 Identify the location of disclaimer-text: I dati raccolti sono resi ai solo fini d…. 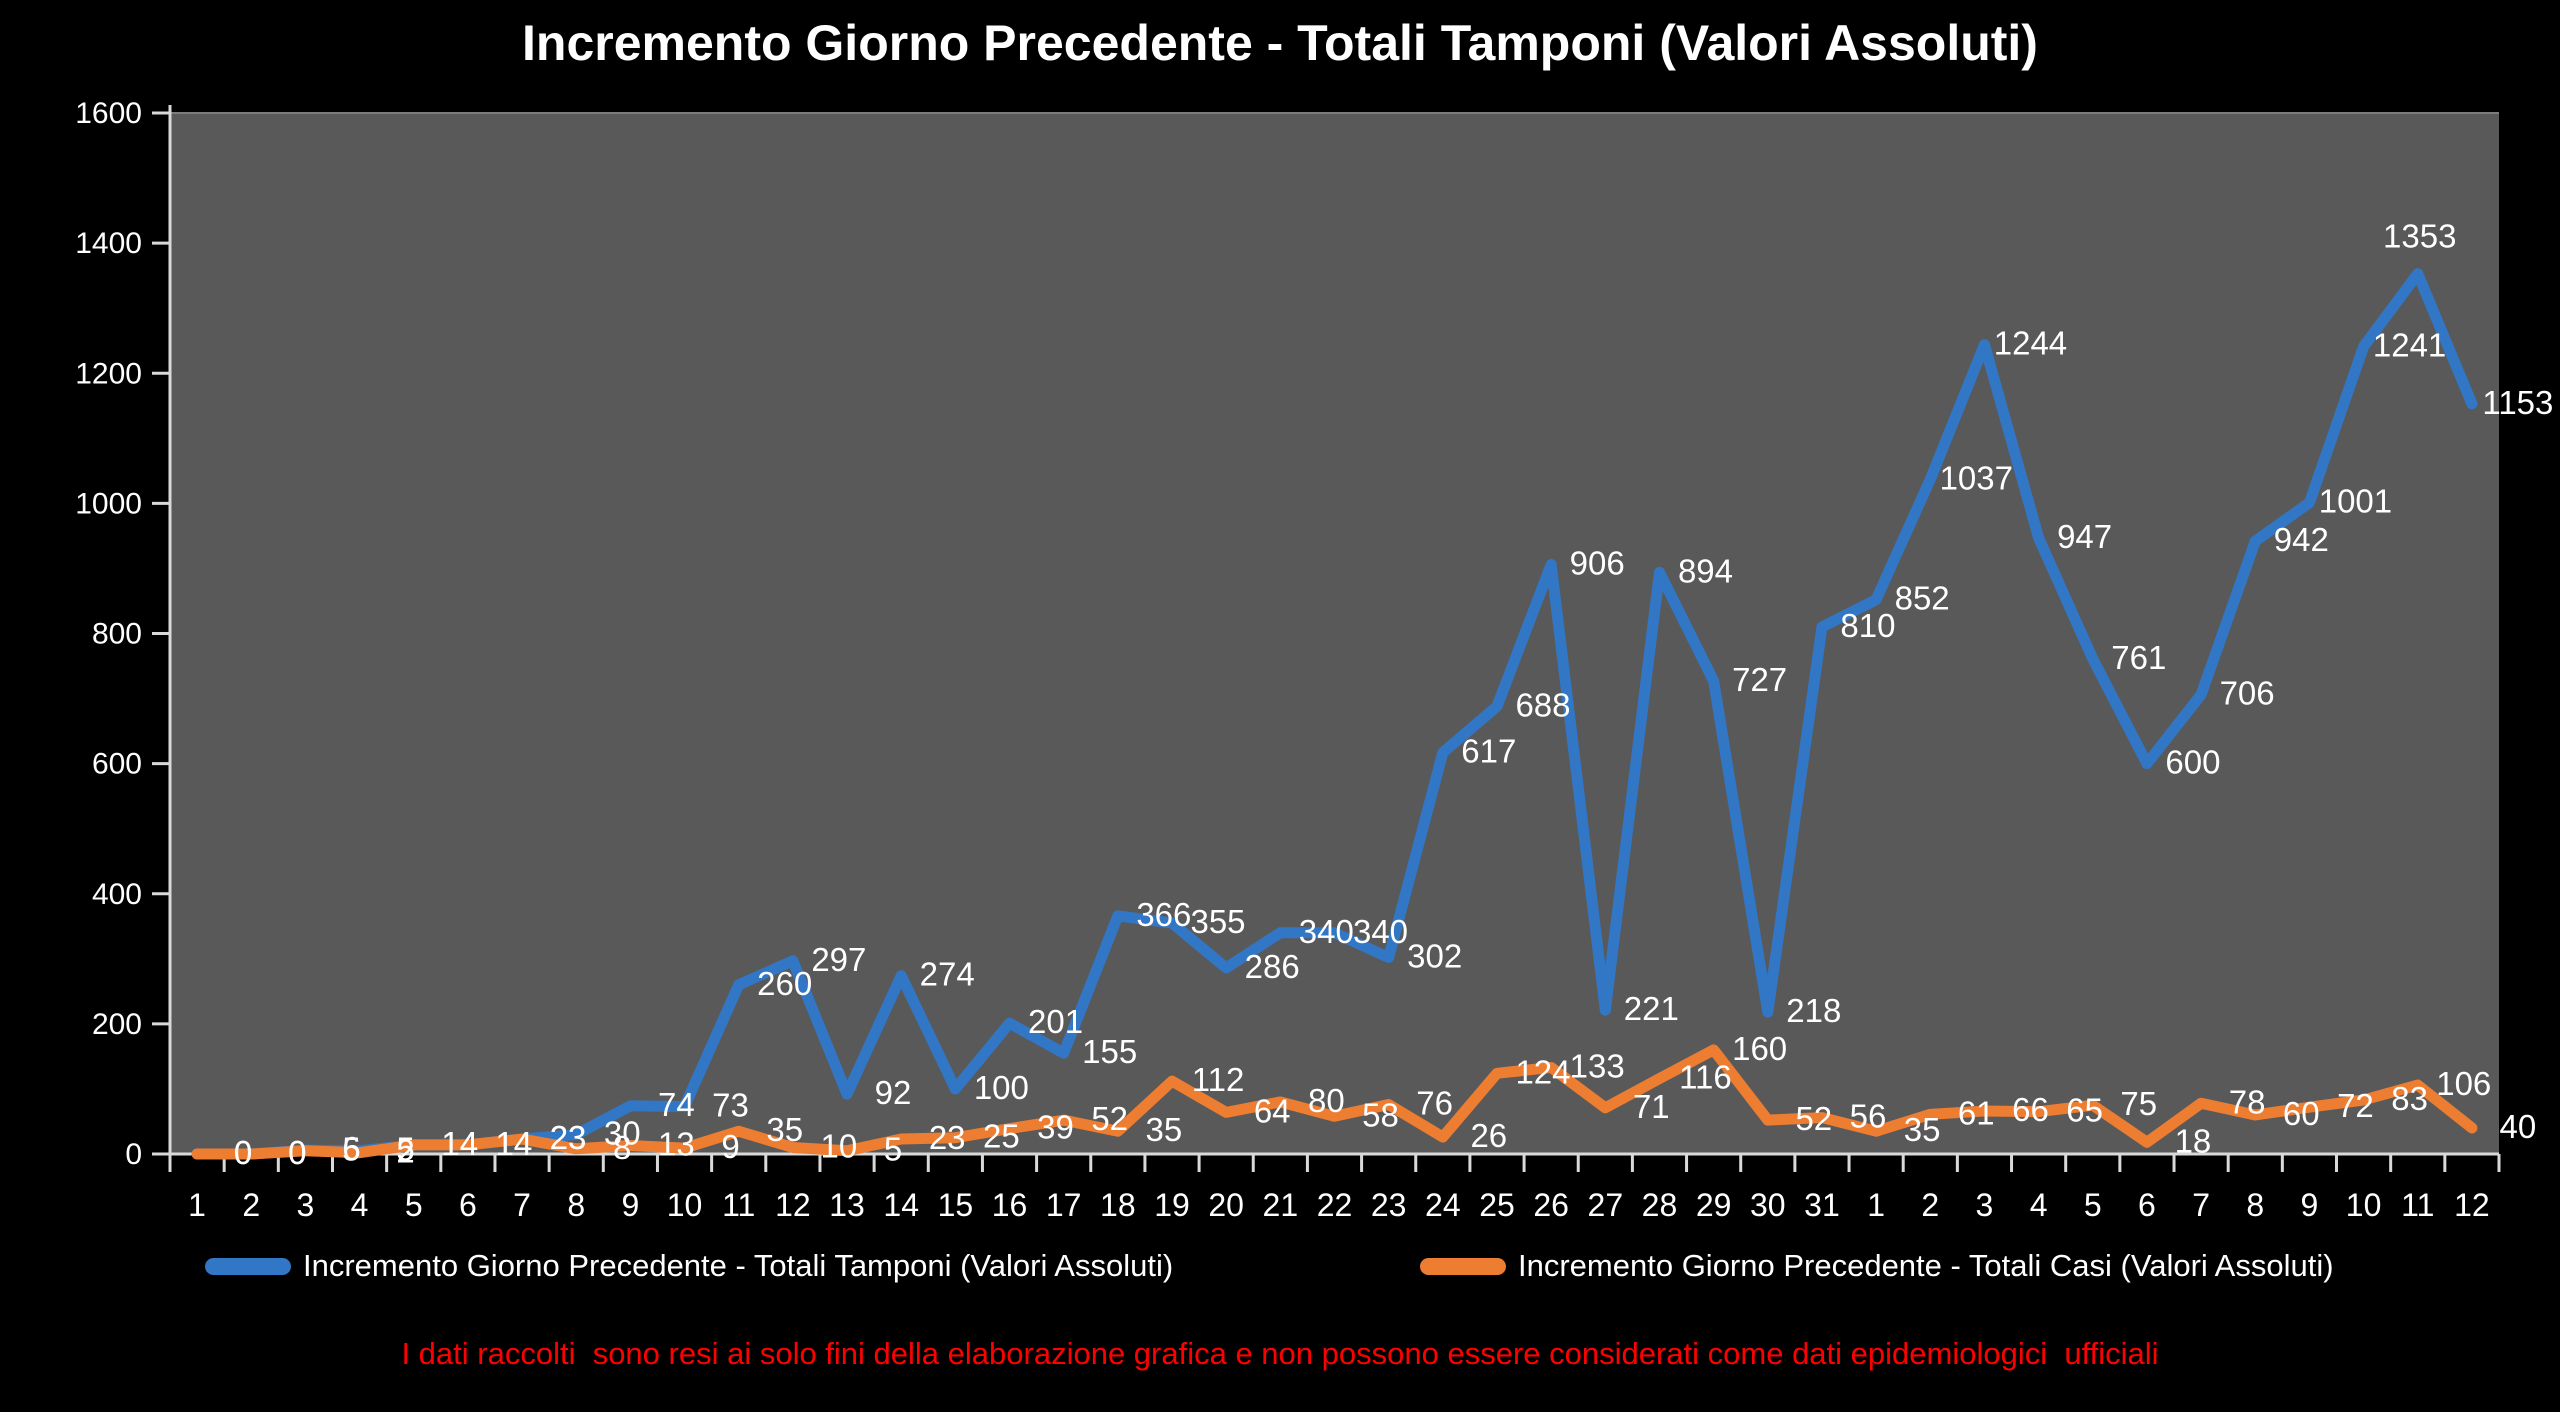
(1280, 1353).